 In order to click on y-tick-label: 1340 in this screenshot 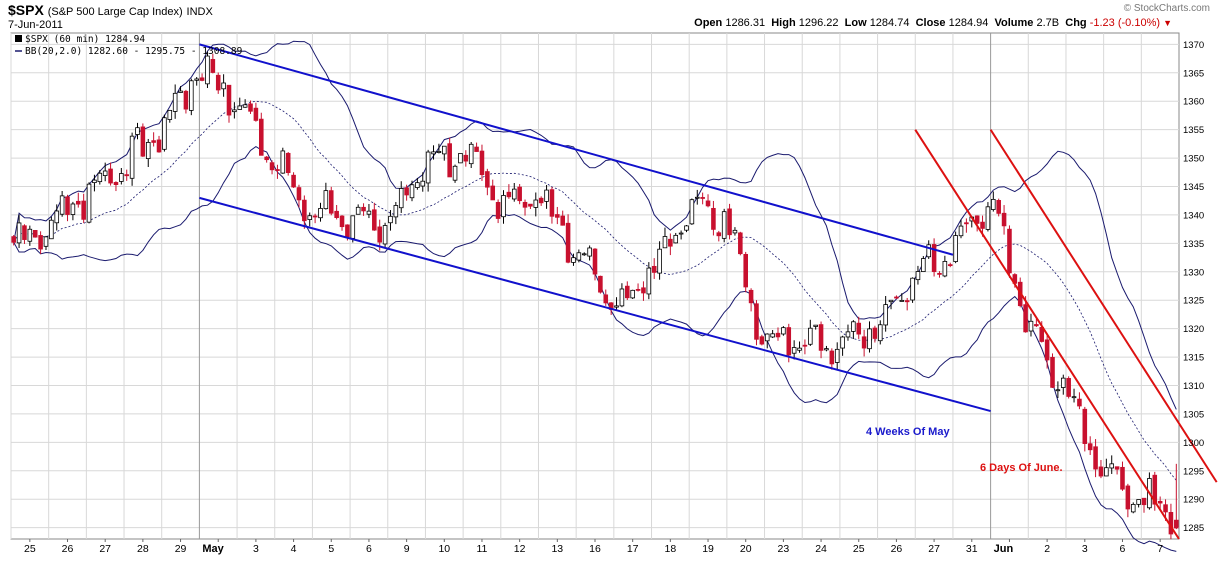, I will do `click(1193, 215)`.